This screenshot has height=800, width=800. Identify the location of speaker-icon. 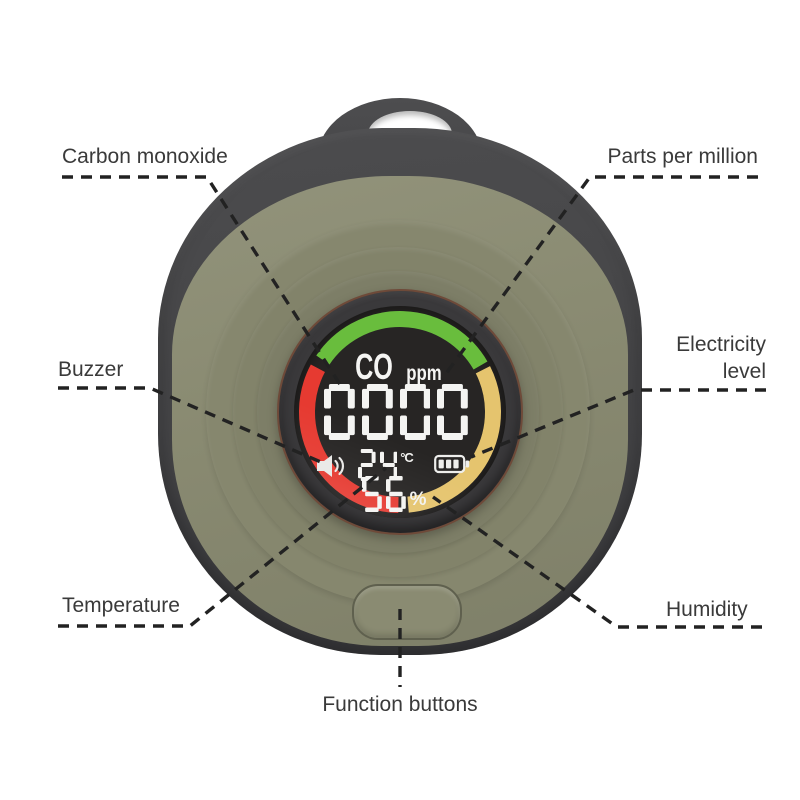
(330, 466).